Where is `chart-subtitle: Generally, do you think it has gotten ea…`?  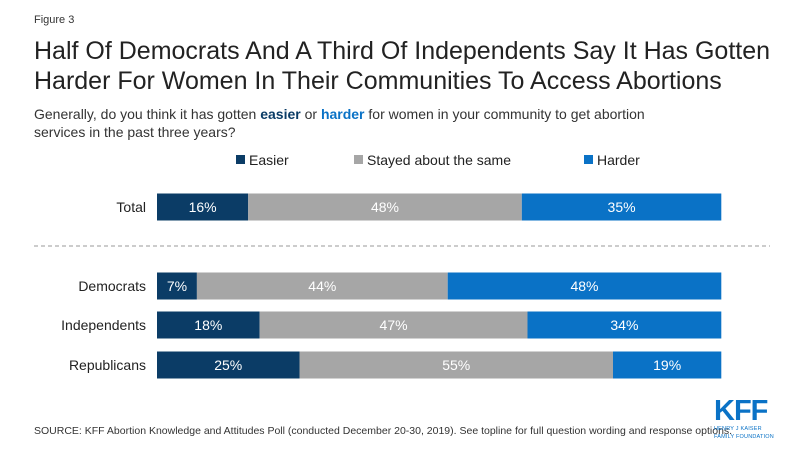 chart-subtitle: Generally, do you think it has gotten ea… is located at coordinates (354, 123).